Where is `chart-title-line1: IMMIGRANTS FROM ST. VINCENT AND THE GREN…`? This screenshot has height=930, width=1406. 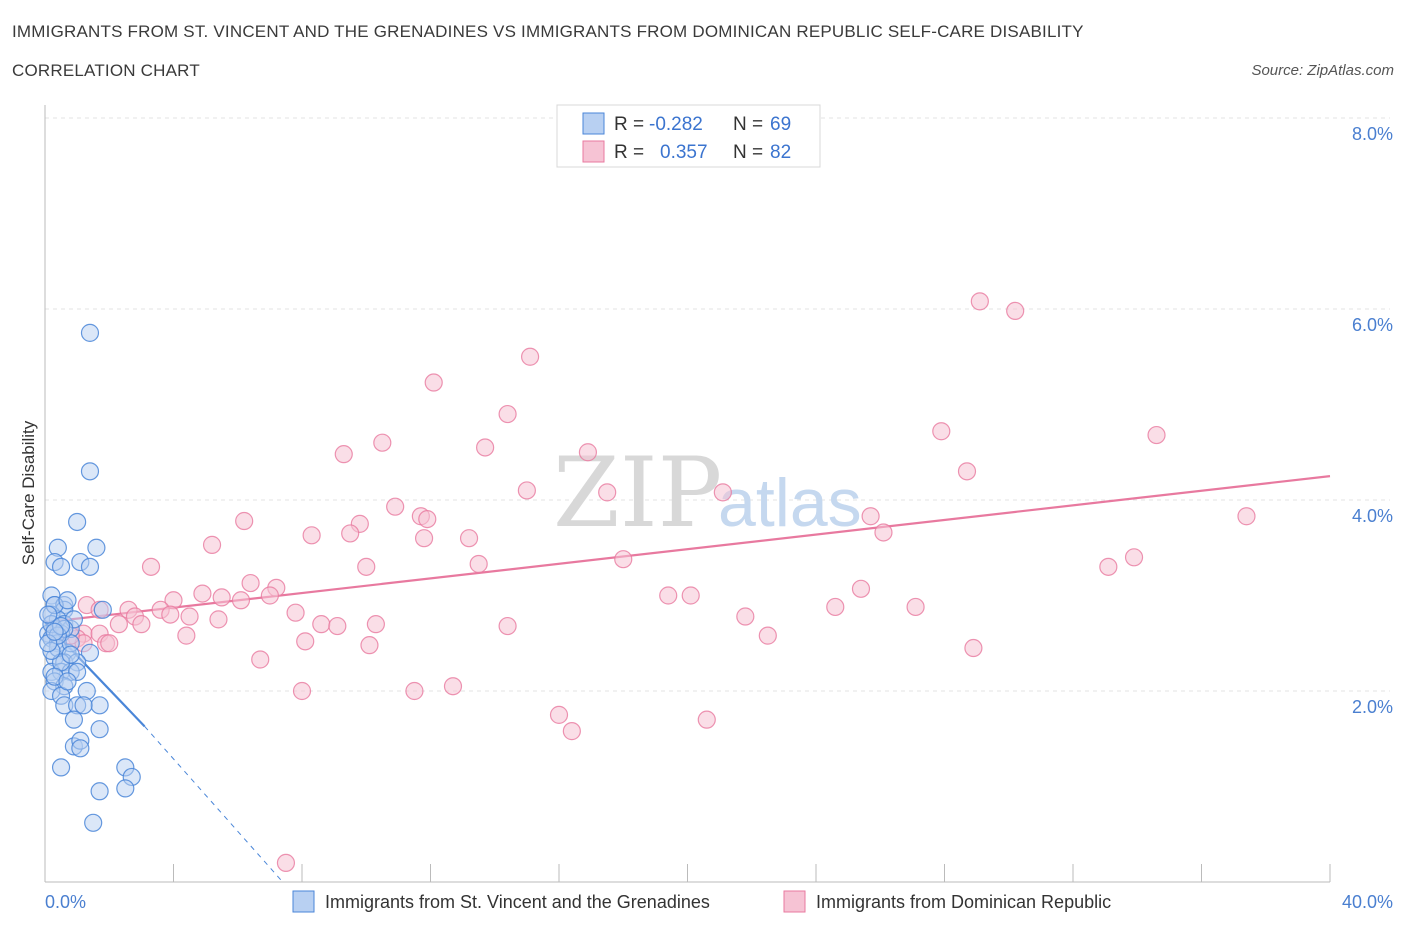 chart-title-line1: IMMIGRANTS FROM ST. VINCENT AND THE GREN… is located at coordinates (548, 31).